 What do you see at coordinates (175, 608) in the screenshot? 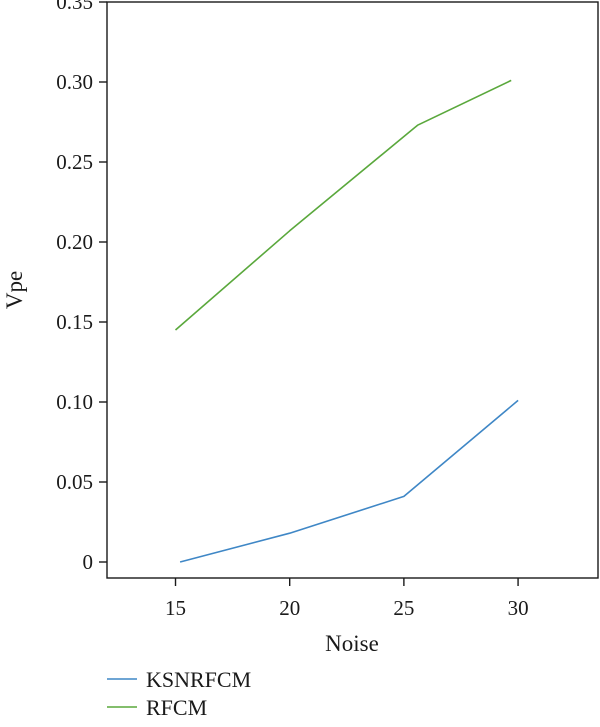
I see `x-tick-label: 15` at bounding box center [175, 608].